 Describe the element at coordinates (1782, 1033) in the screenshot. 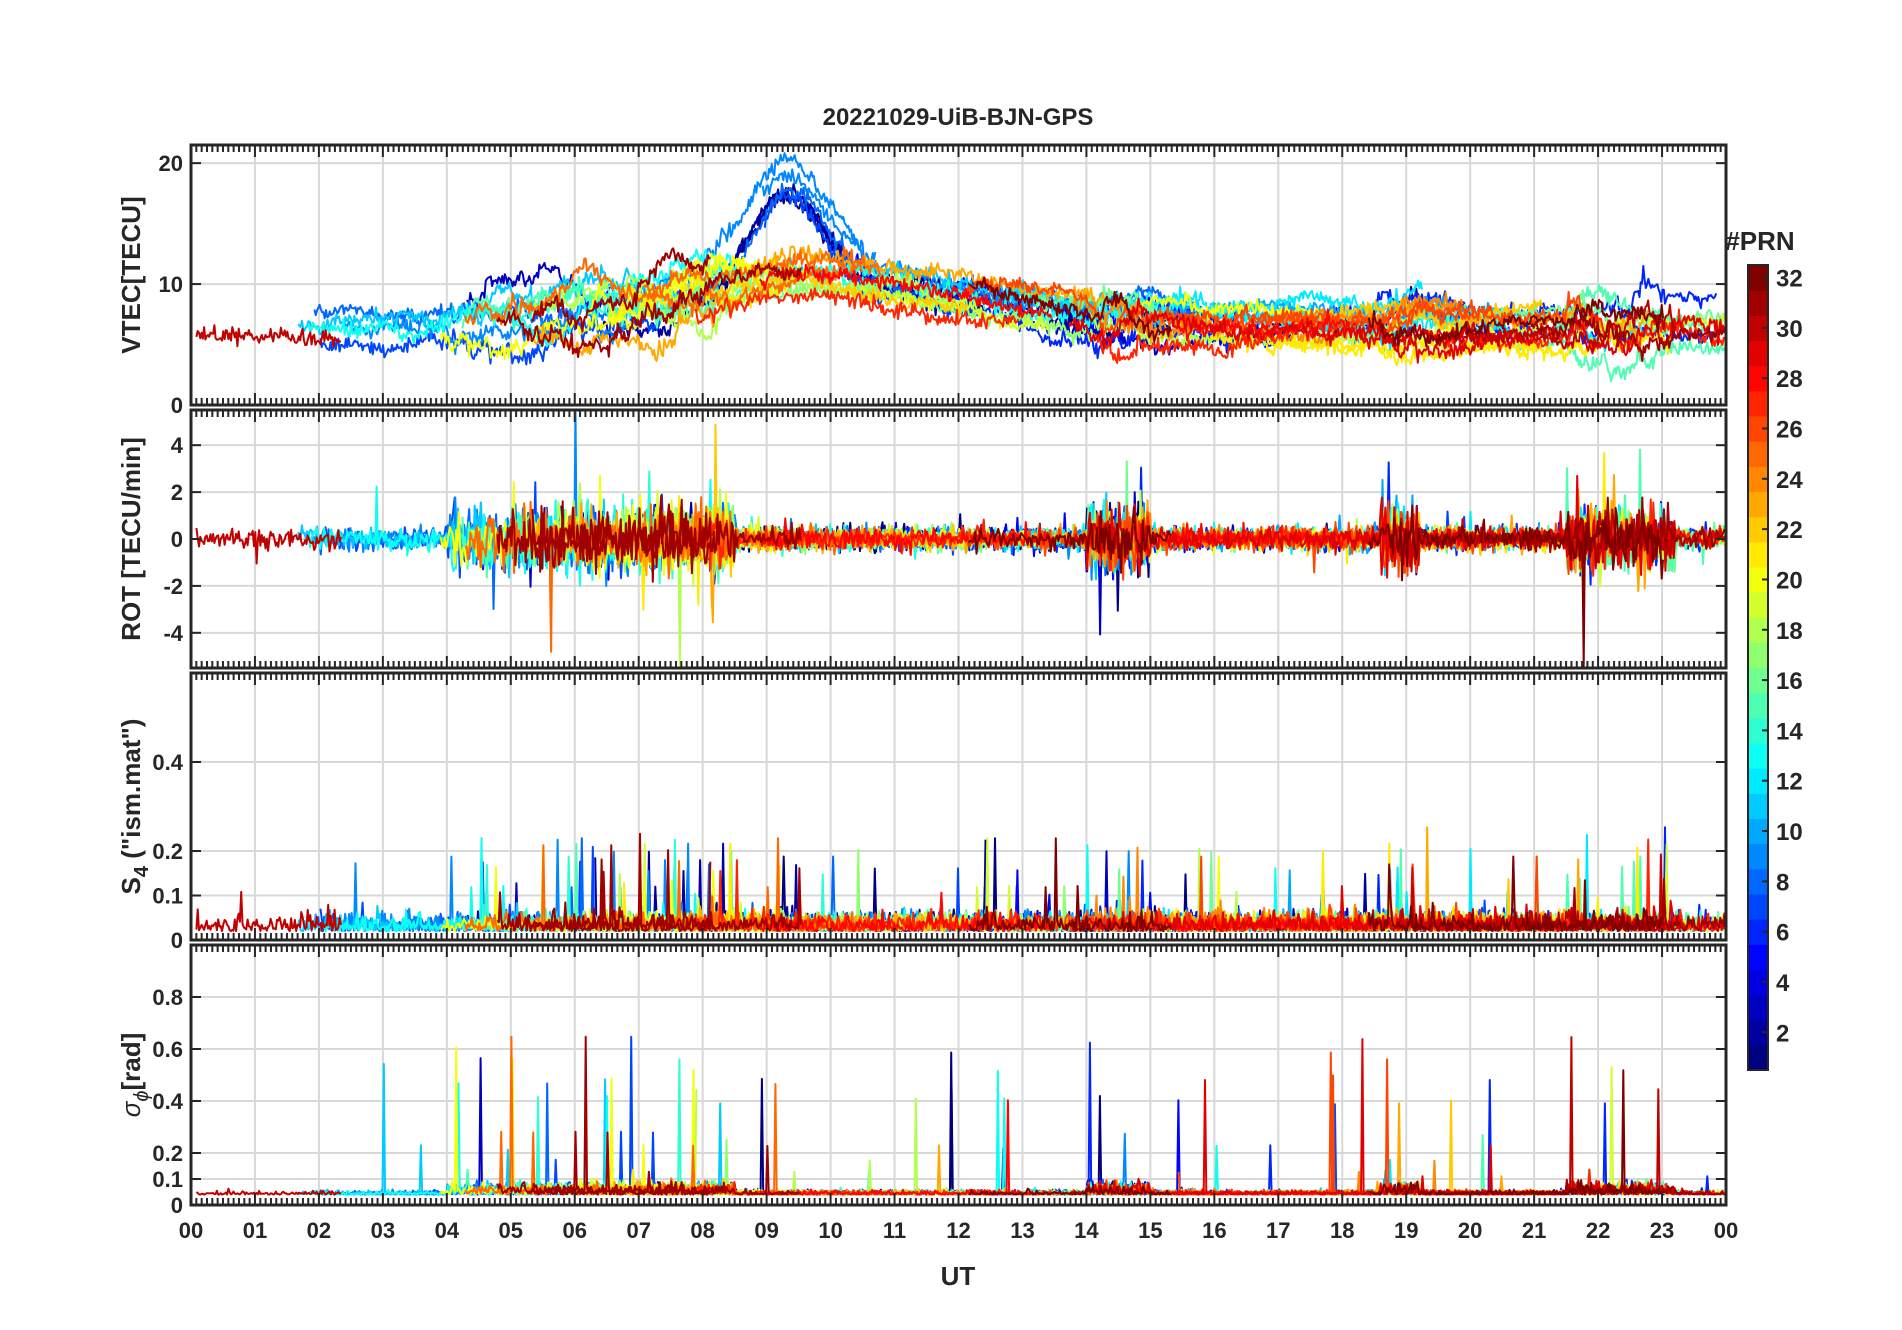

I see `colorbar-tick-label: 2` at that location.